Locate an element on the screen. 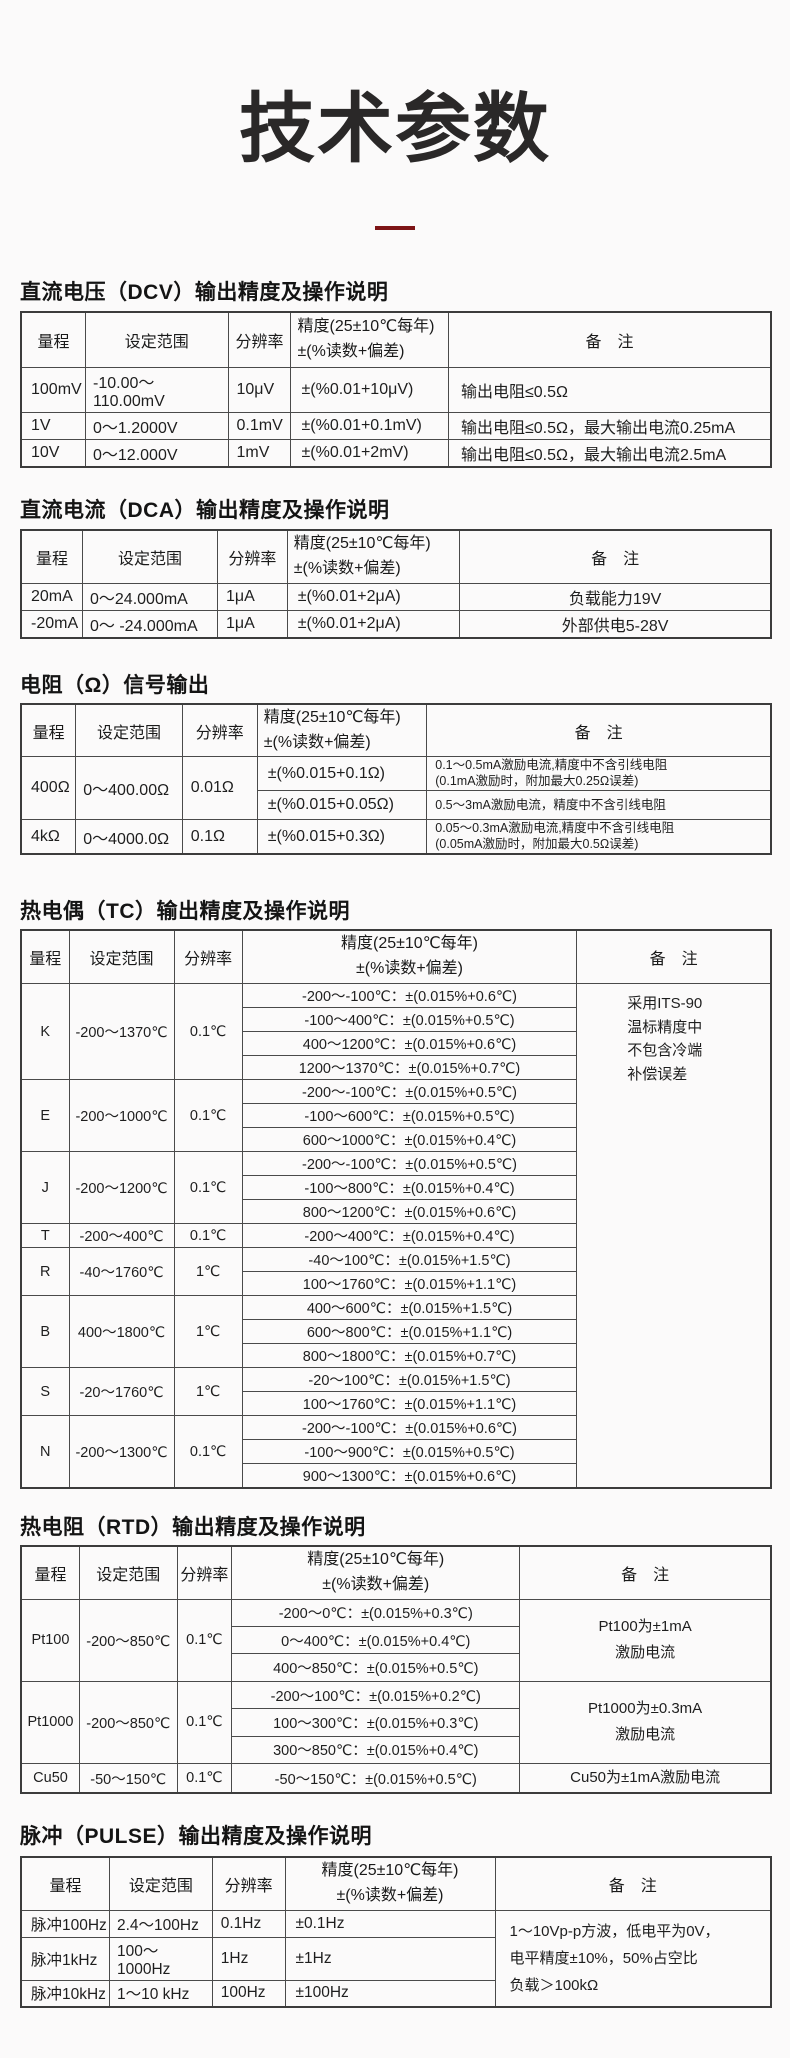  table-row: 0～400℃：±(0.015%+0.4℃) is located at coordinates (396, 1640).